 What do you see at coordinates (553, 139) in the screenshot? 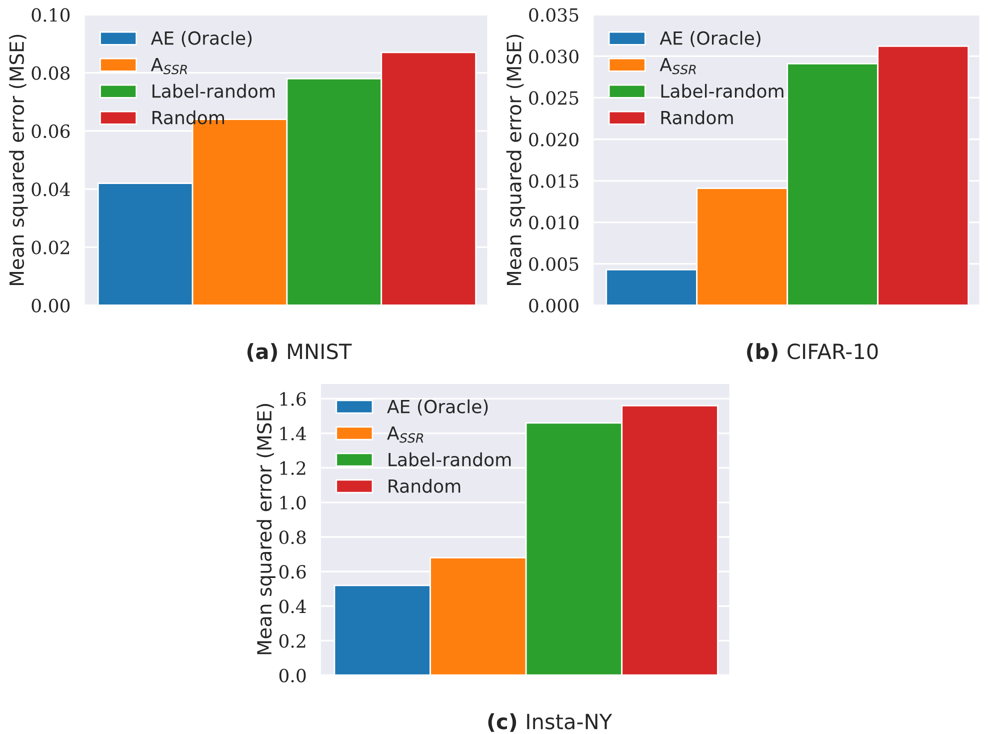
I see `y-tick-label: 0.020` at bounding box center [553, 139].